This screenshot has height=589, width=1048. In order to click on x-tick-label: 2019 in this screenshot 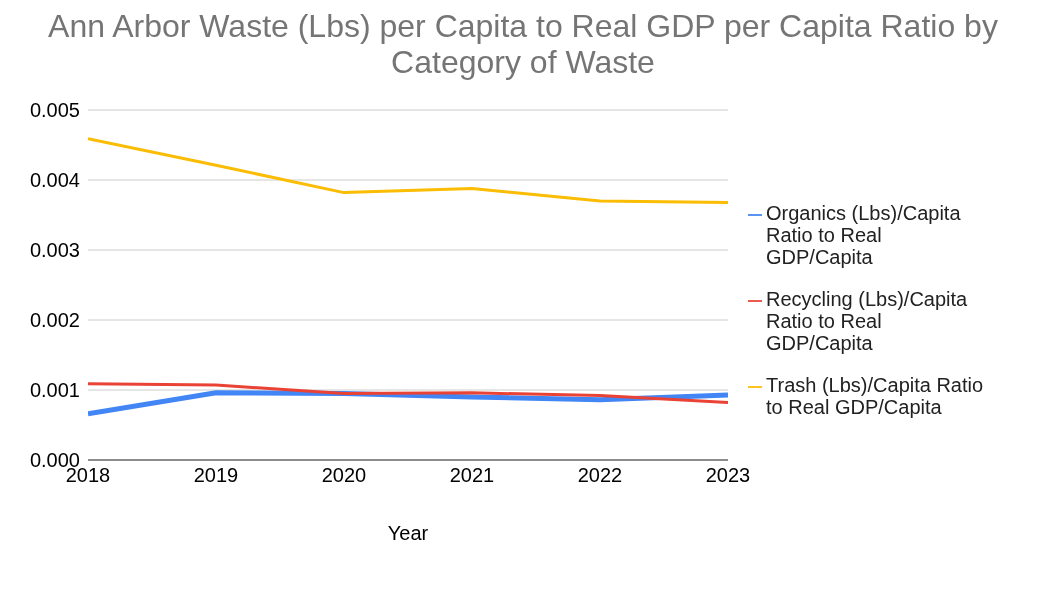, I will do `click(216, 475)`.